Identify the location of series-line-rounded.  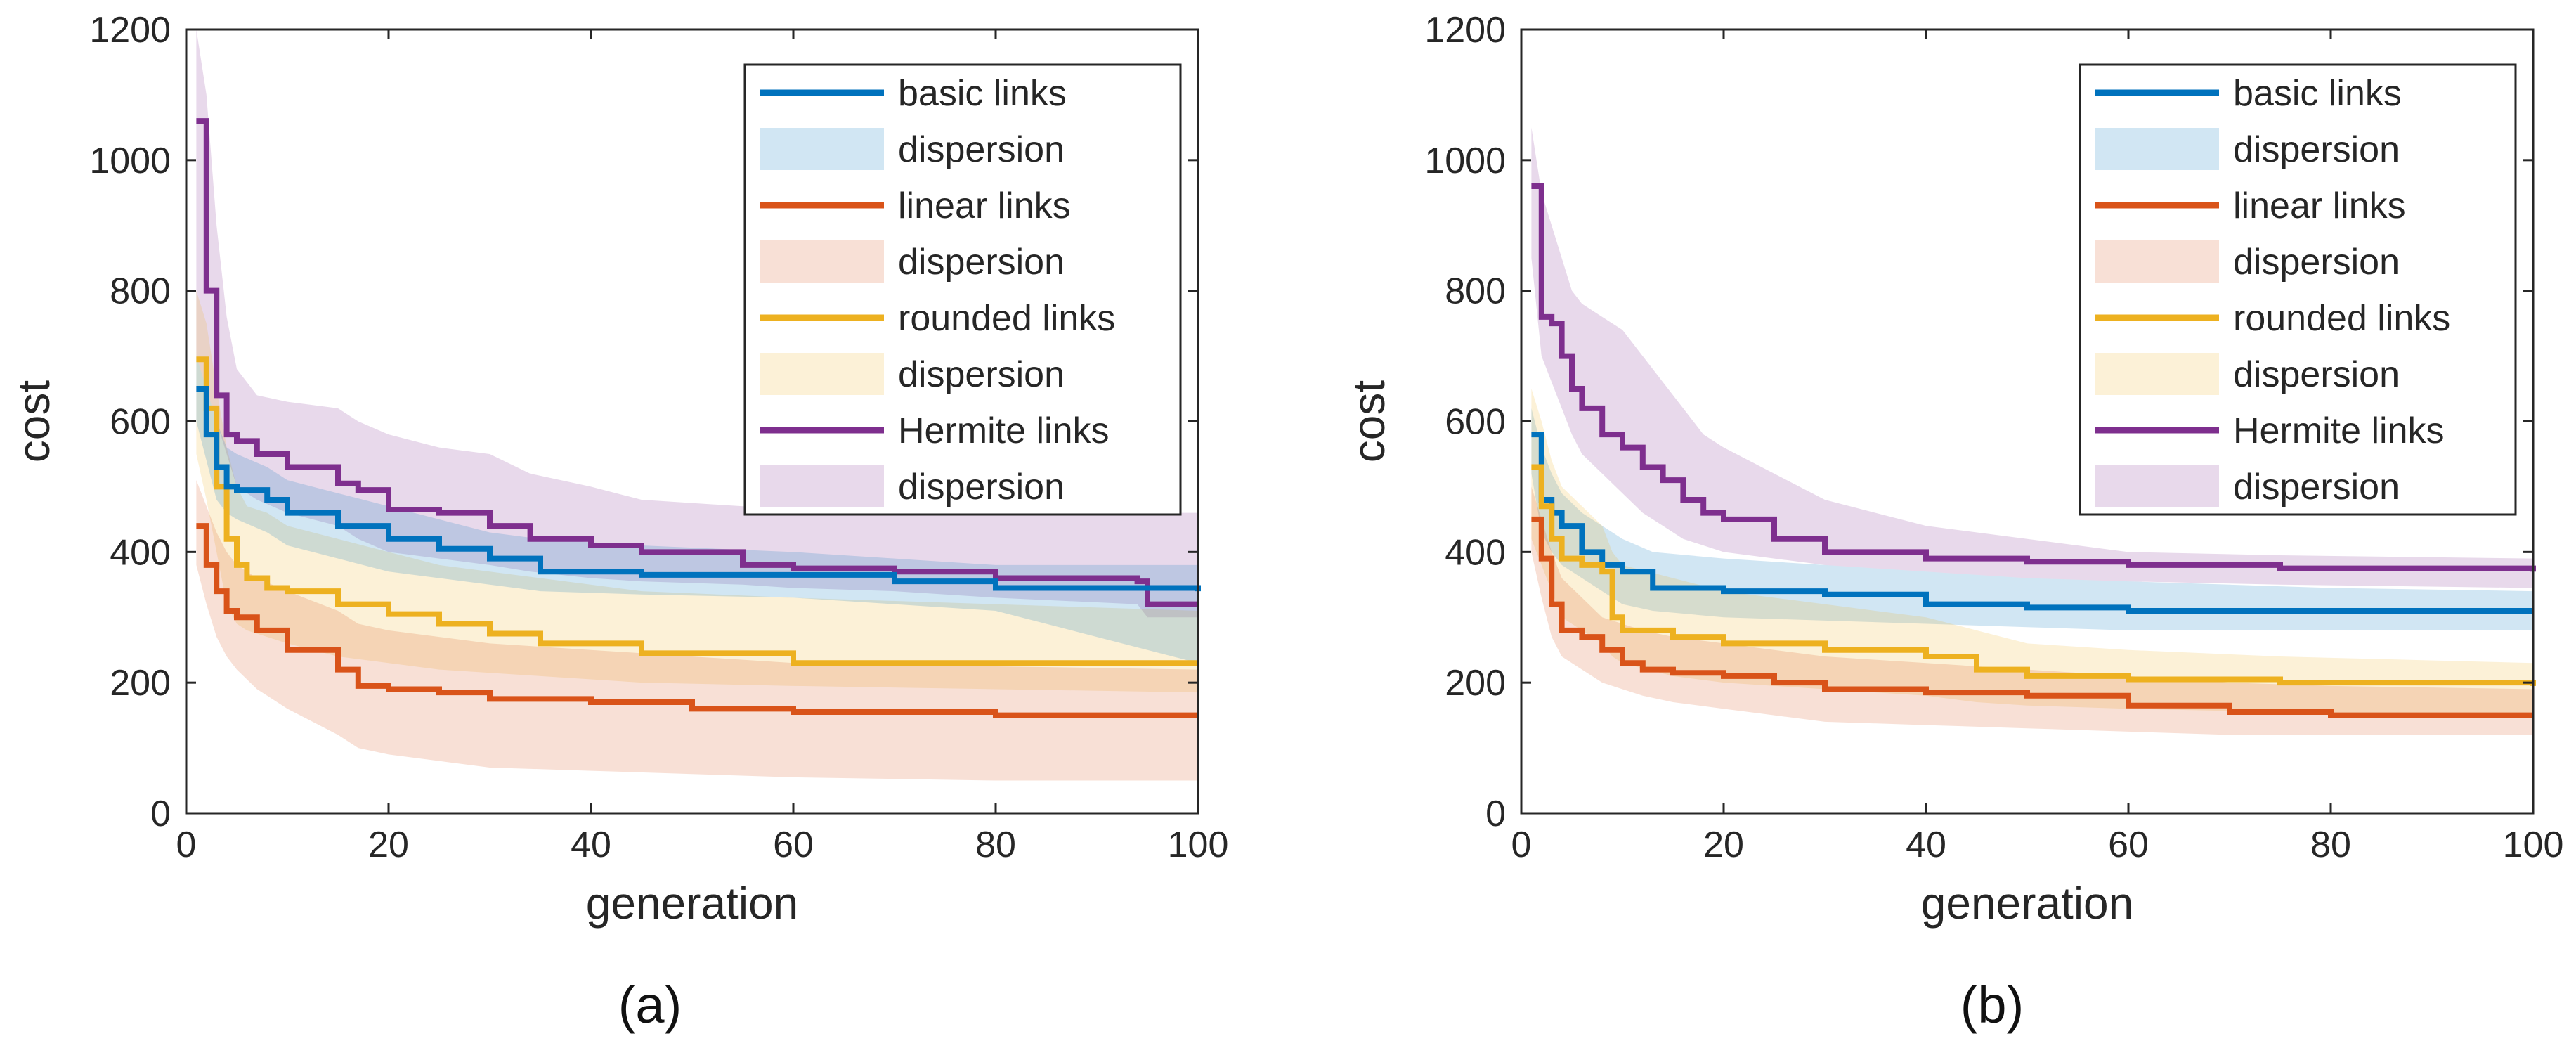
(2033, 575).